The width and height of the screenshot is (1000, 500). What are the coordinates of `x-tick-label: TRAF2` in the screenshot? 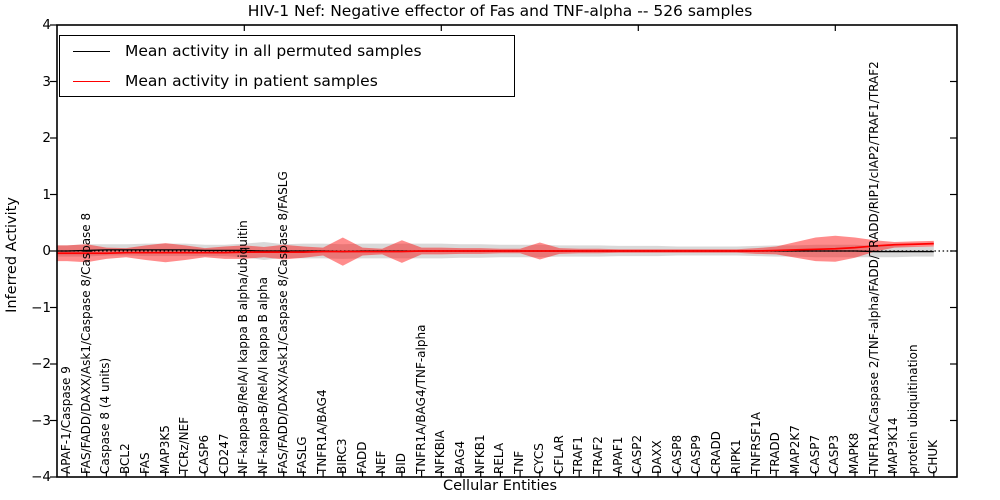 It's located at (597, 455).